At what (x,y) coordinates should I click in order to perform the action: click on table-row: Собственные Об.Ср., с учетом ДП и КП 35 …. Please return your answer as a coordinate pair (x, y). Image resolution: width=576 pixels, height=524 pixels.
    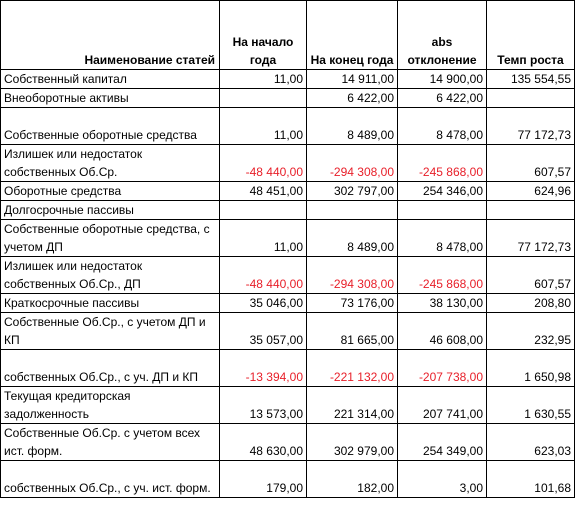
    Looking at the image, I should click on (287, 331).